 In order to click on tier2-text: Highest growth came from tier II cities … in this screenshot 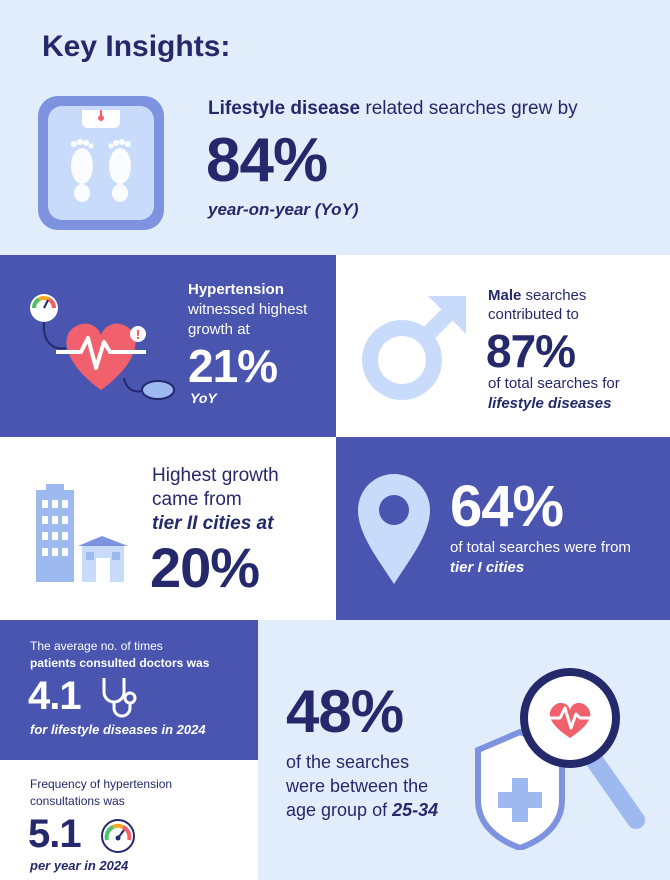, I will do `click(215, 500)`.